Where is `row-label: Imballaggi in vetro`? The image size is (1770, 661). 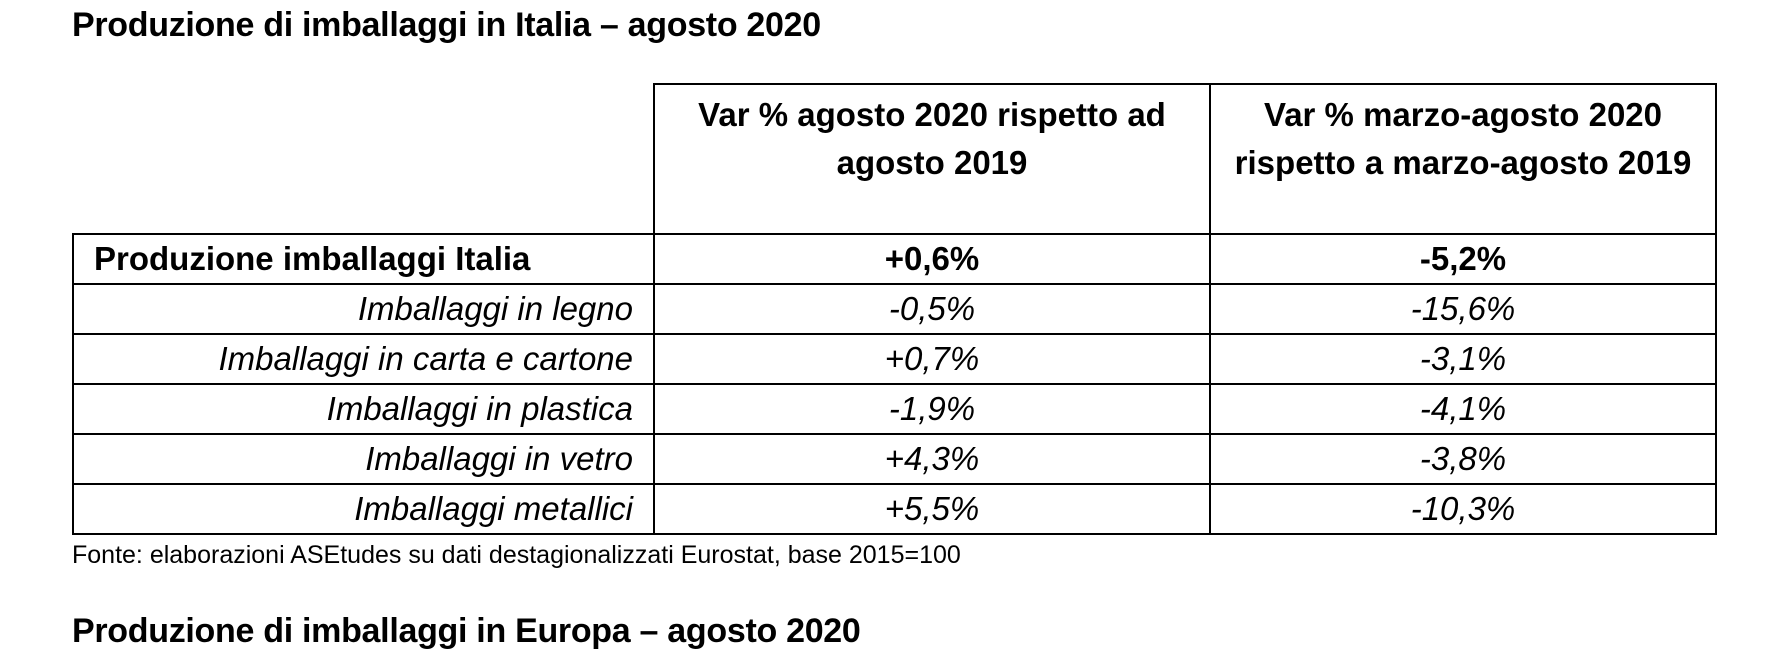
row-label: Imballaggi in vetro is located at coordinates (363, 459).